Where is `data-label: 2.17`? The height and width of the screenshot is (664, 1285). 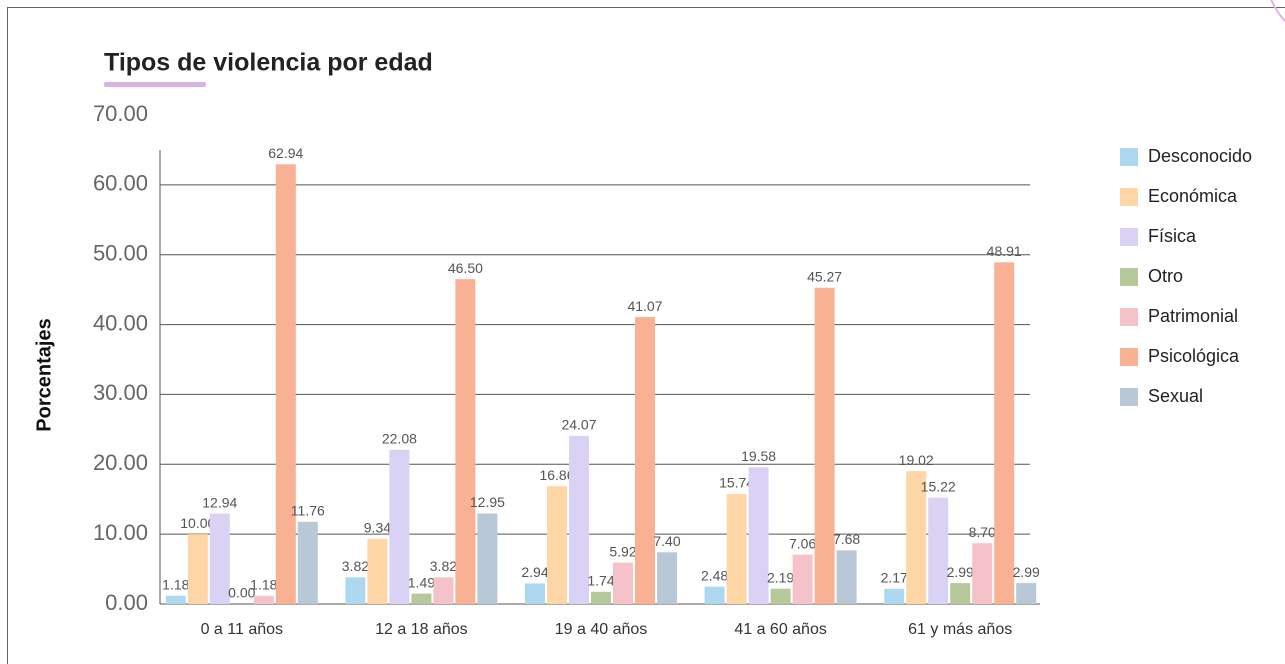 data-label: 2.17 is located at coordinates (894, 578).